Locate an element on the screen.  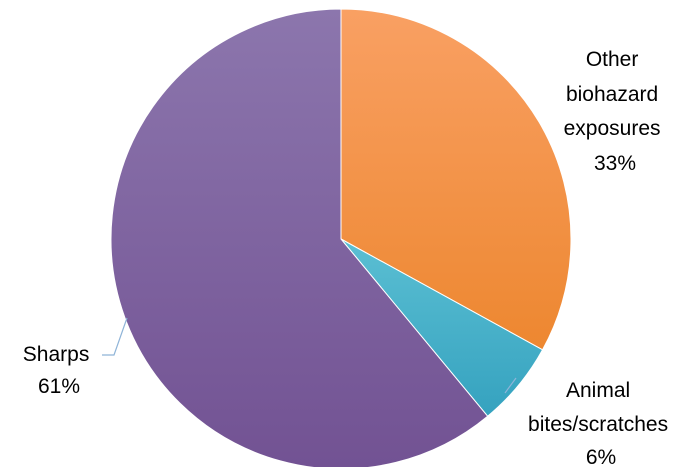
leader-lines is located at coordinates (309, 355).